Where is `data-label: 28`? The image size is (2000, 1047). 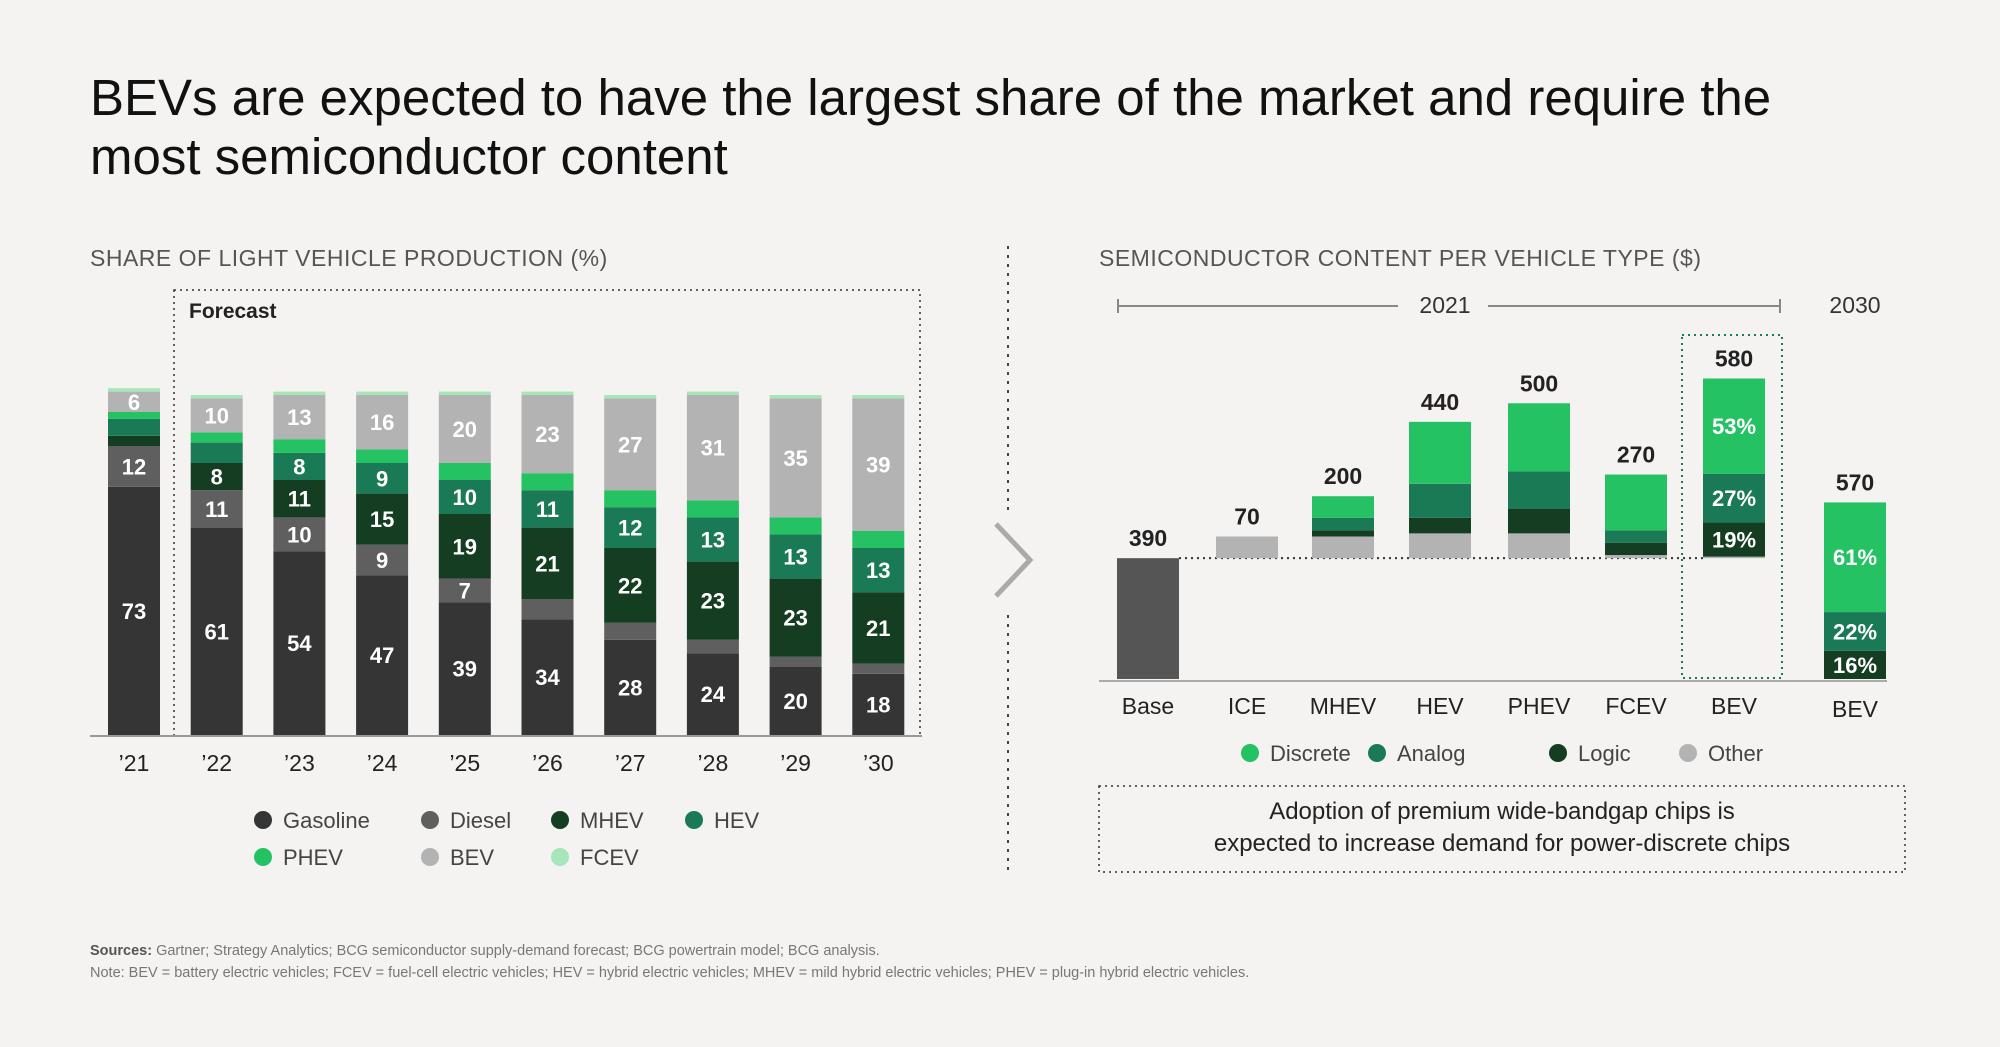
data-label: 28 is located at coordinates (630, 687).